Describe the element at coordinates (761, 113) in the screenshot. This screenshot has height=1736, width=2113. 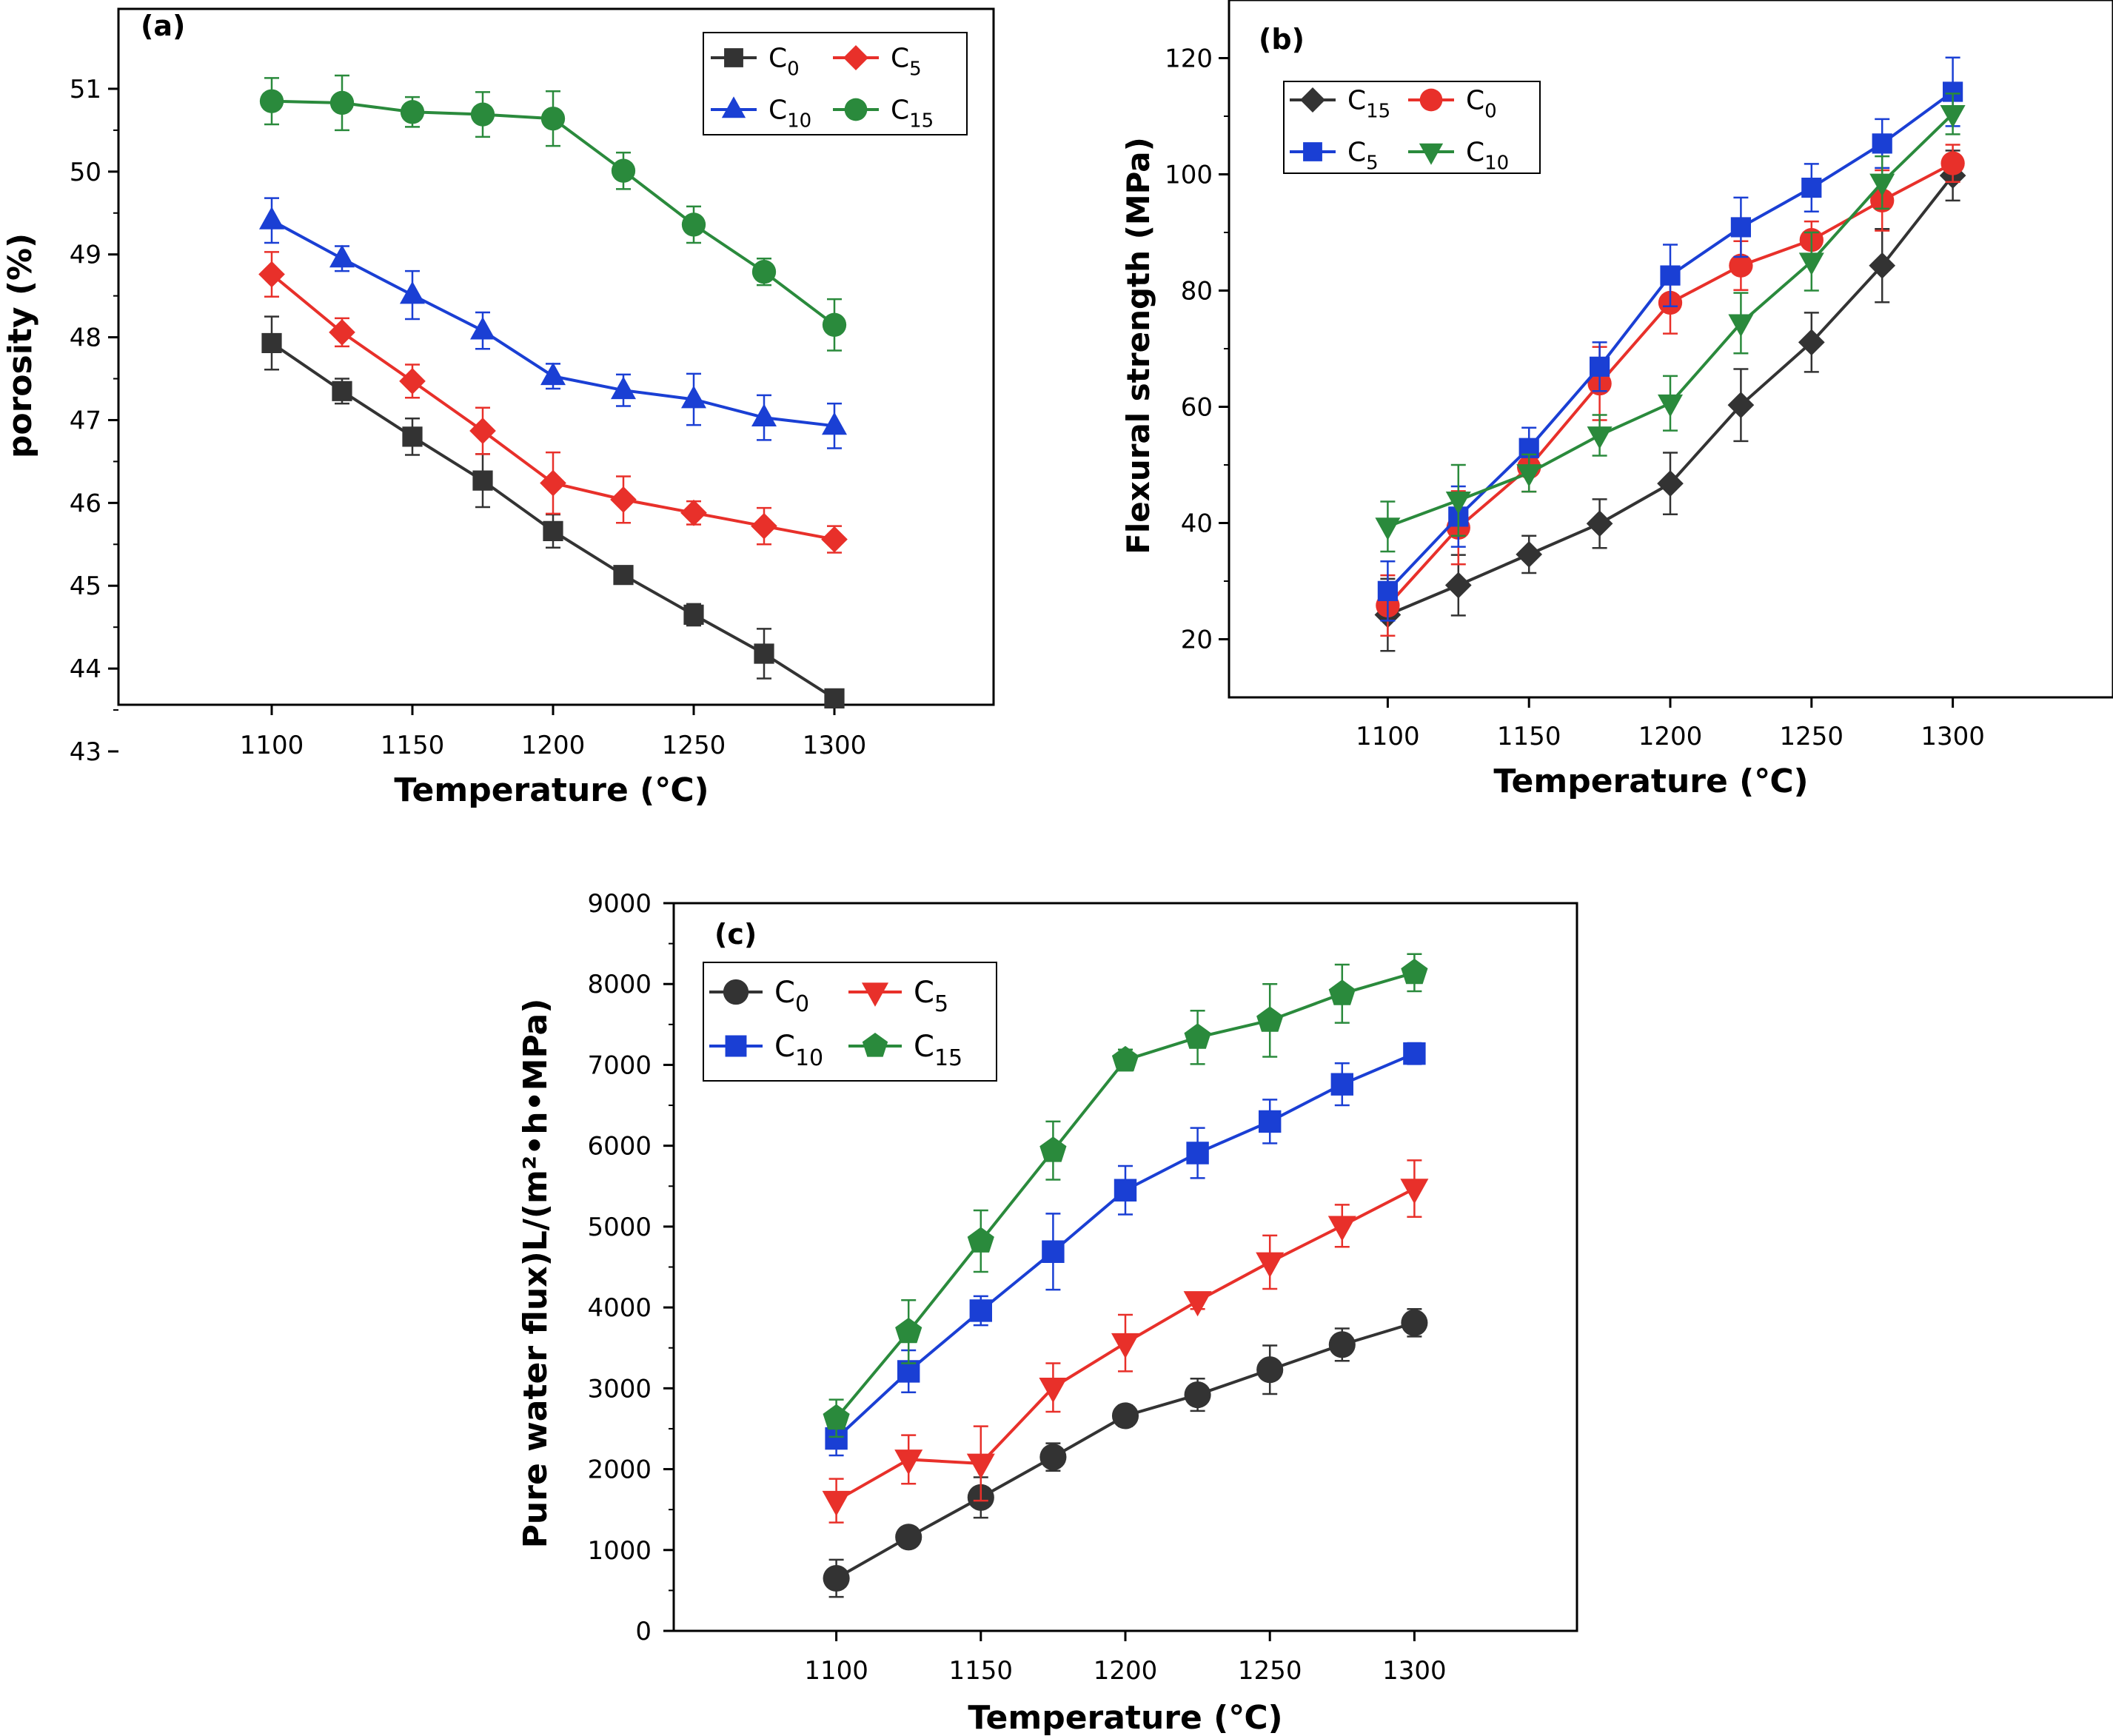
I see `legend-entry: C10` at that location.